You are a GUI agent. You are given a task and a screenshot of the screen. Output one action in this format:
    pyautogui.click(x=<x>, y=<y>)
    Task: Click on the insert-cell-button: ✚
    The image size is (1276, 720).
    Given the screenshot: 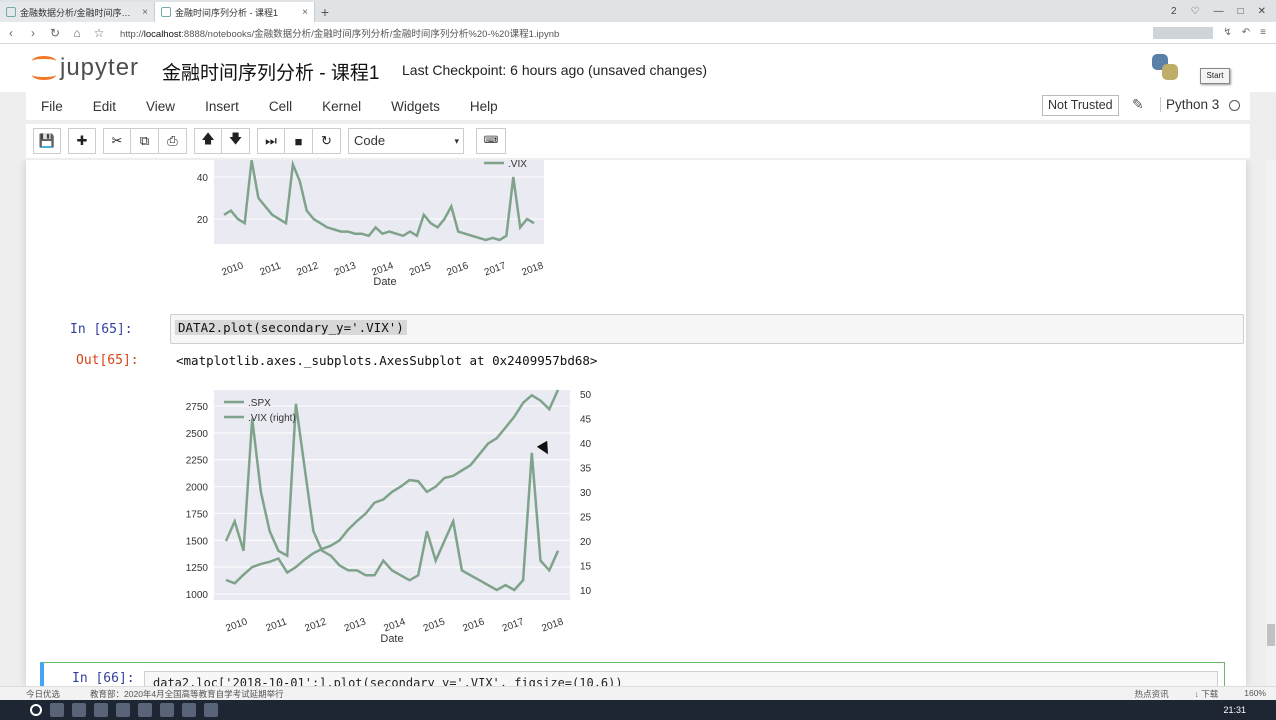 What is the action you would take?
    pyautogui.click(x=82, y=141)
    